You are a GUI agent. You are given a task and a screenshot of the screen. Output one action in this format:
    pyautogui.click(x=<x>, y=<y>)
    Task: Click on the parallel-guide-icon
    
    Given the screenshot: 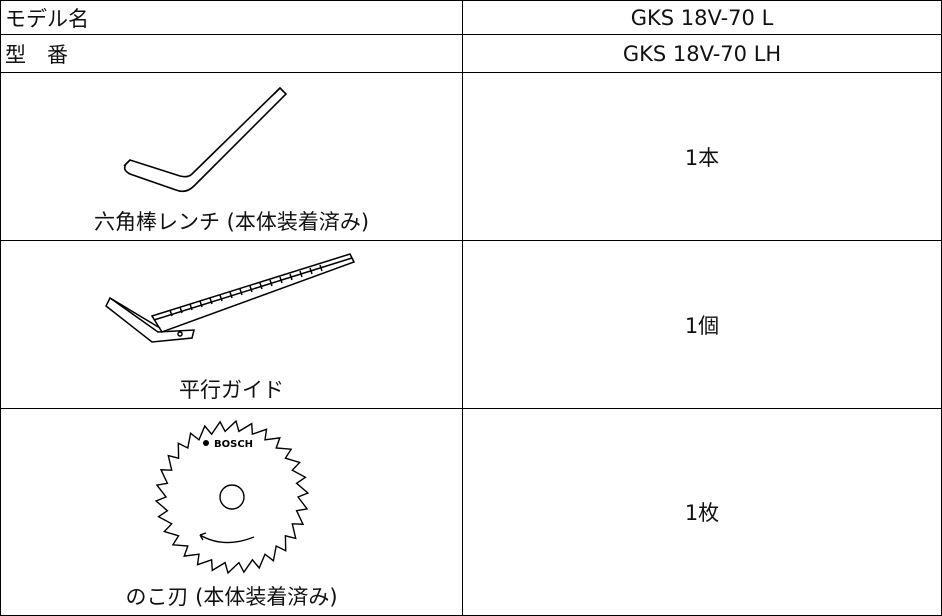 What is the action you would take?
    pyautogui.click(x=229, y=297)
    